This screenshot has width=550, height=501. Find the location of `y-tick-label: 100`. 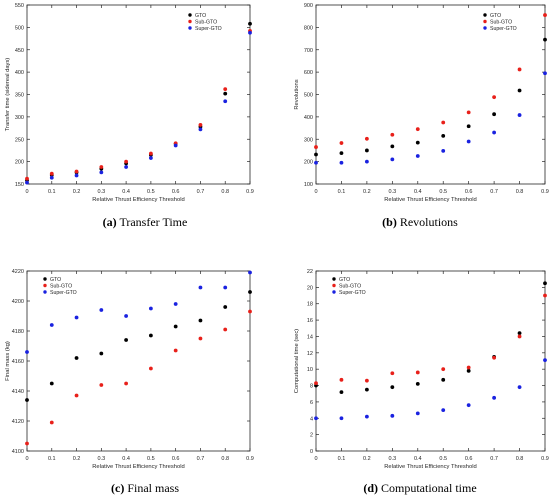

y-tick-label: 100 is located at coordinates (308, 185).